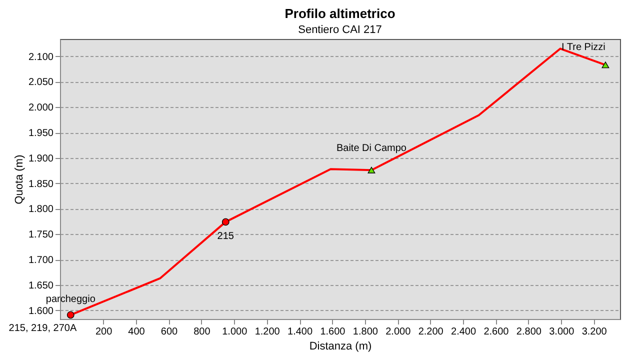  What do you see at coordinates (431, 332) in the screenshot?
I see `x-tick-label: 2.200` at bounding box center [431, 332].